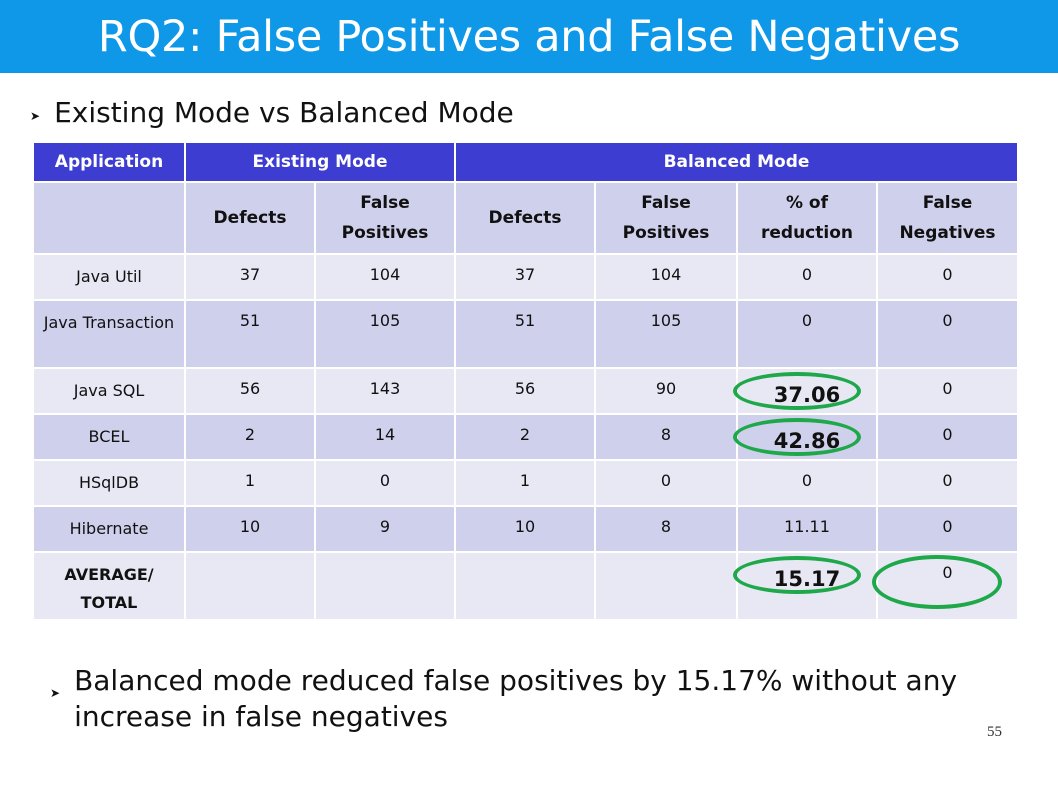 Image resolution: width=1058 pixels, height=793 pixels. I want to click on cell-existing-defects: 37, so click(250, 277).